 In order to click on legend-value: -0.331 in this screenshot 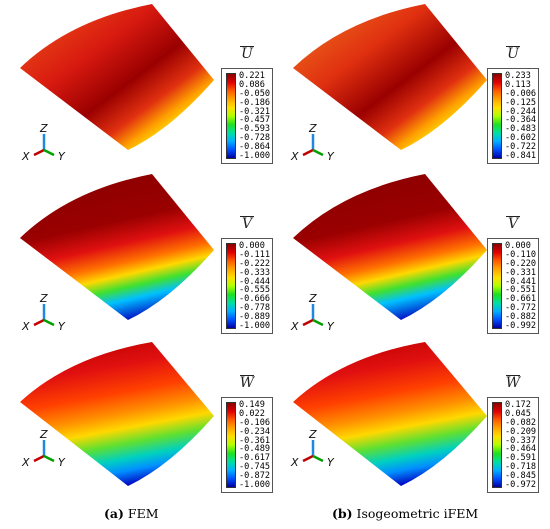, I will do `click(521, 272)`.